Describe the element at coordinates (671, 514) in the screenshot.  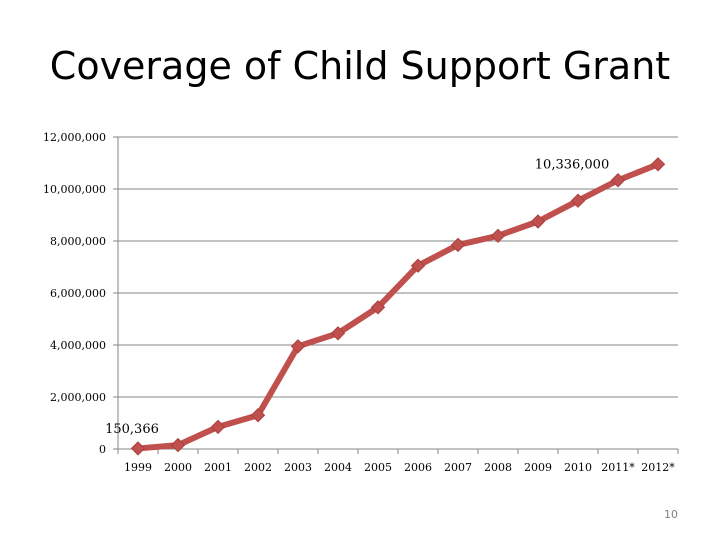
I see `slide-number: 10` at that location.